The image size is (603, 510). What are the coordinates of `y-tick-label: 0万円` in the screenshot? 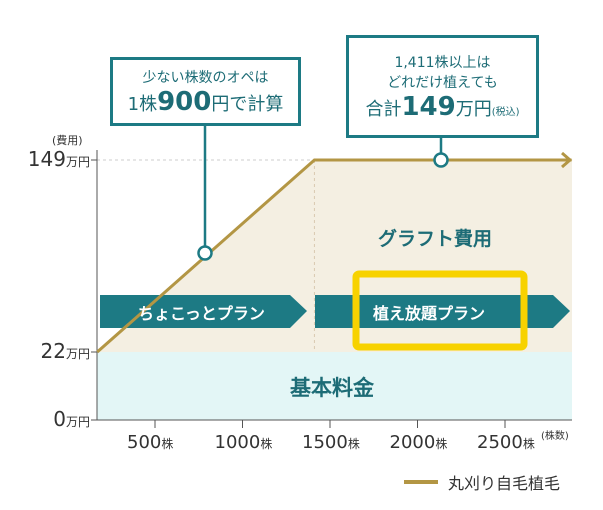 It's located at (71, 419).